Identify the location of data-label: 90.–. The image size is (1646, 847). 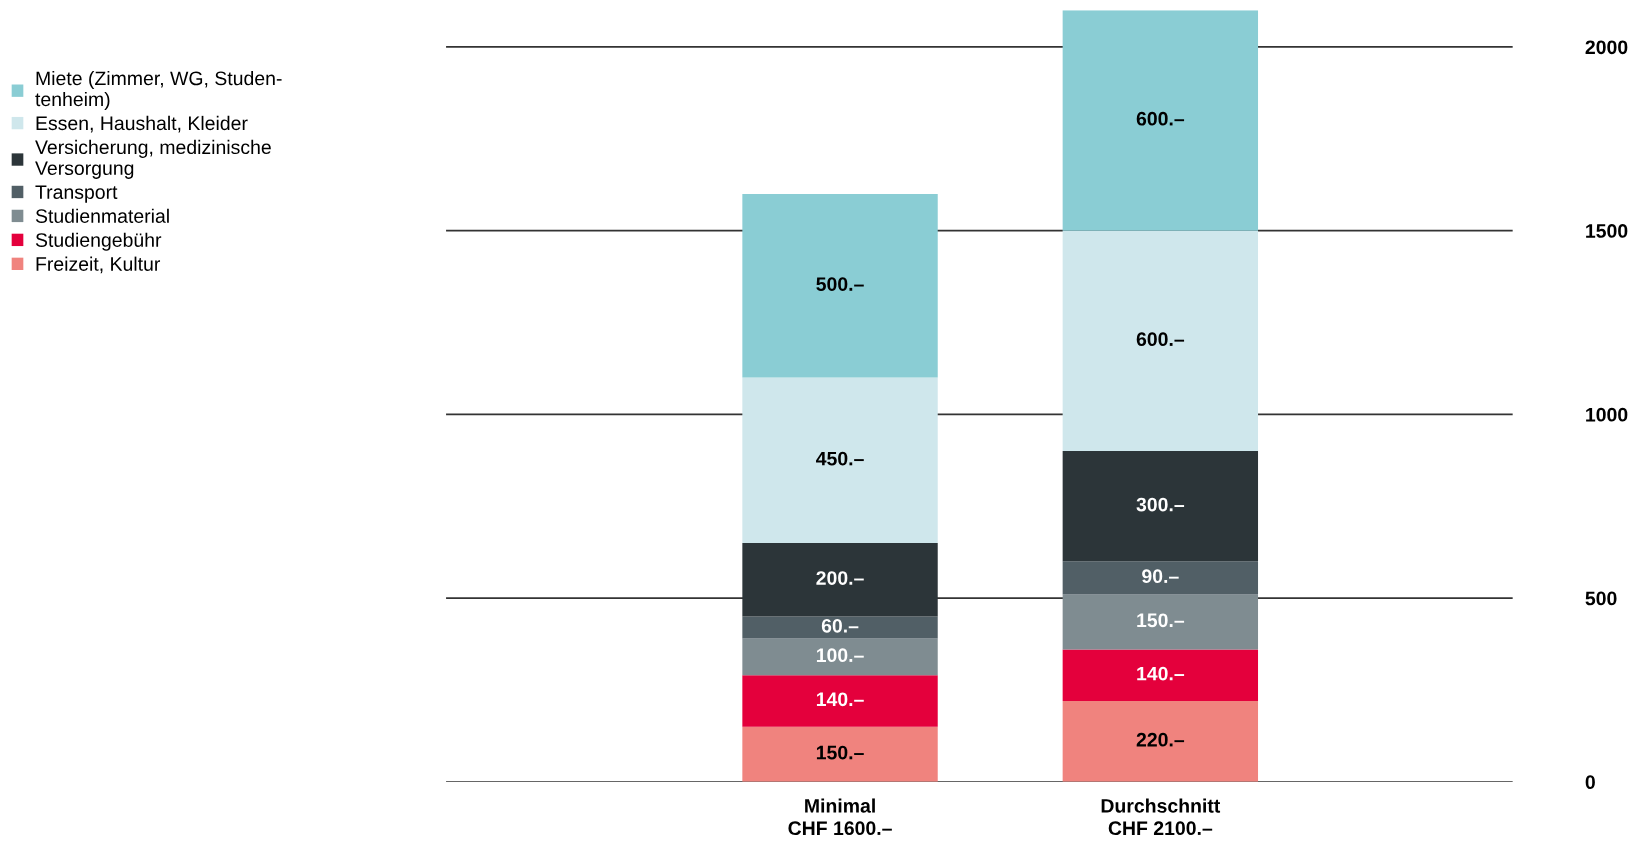
(1160, 576).